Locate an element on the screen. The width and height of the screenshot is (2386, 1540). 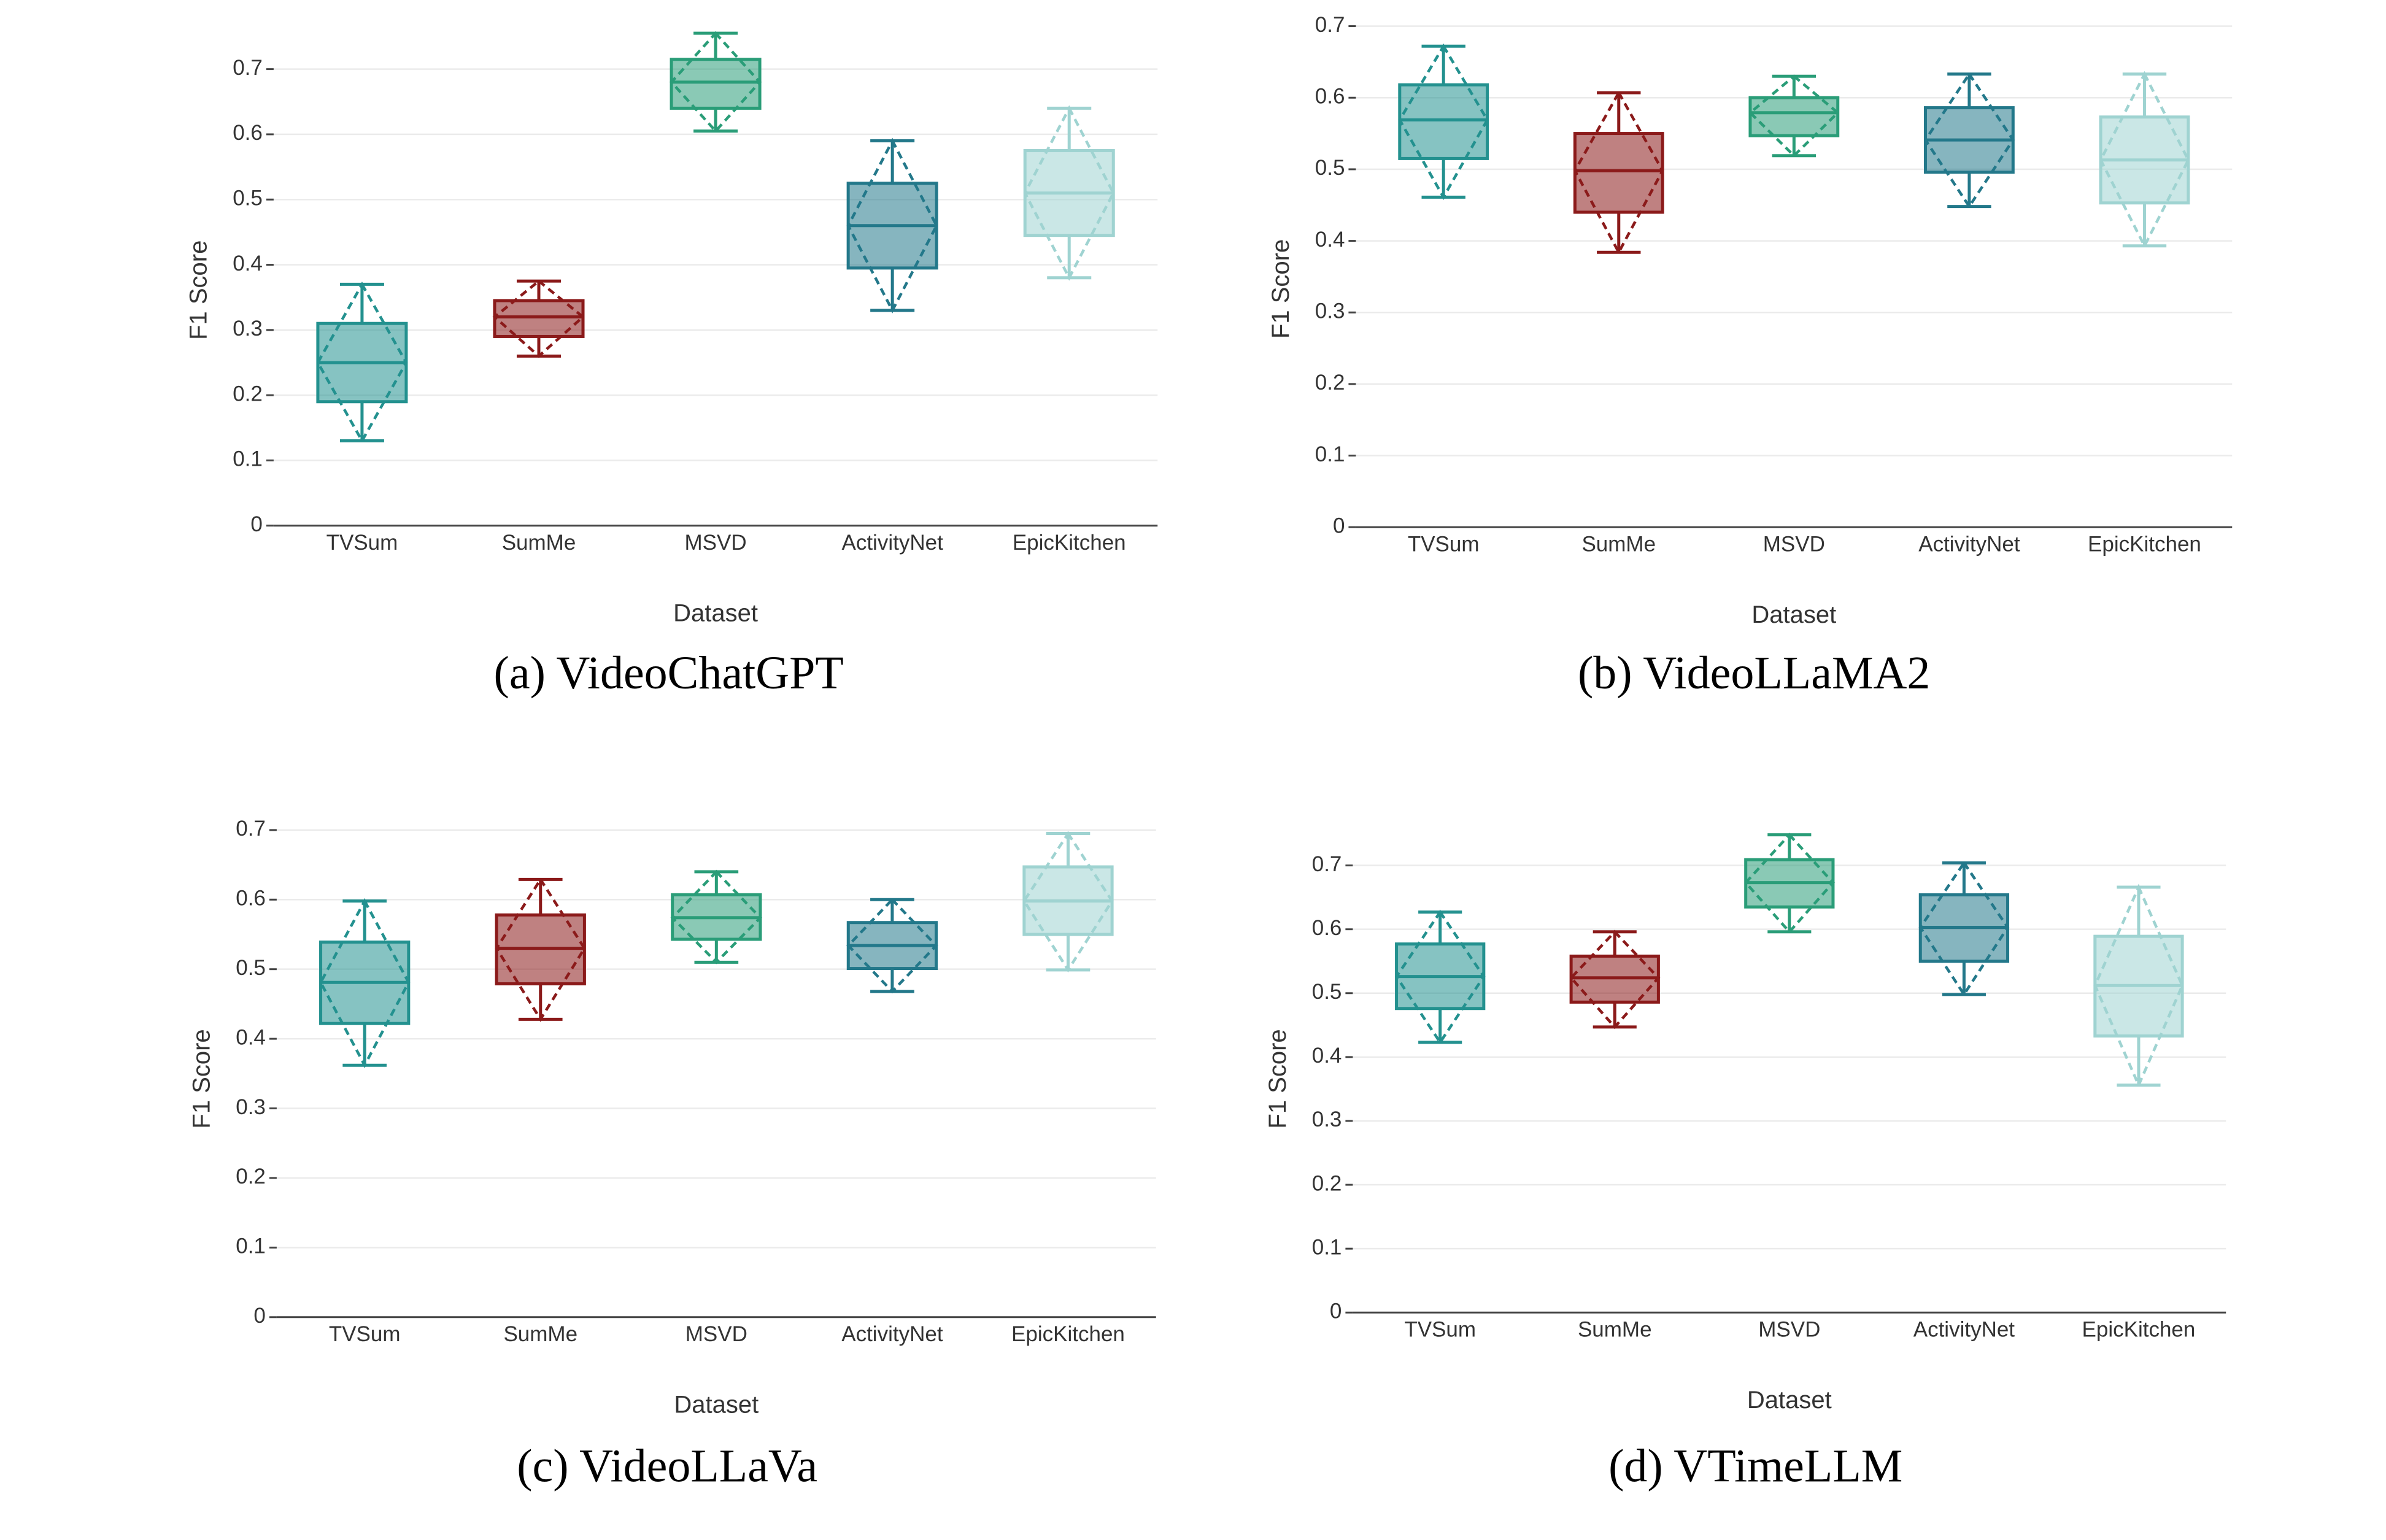
caption: (b) VideoLLaMA2 is located at coordinates (1754, 673).